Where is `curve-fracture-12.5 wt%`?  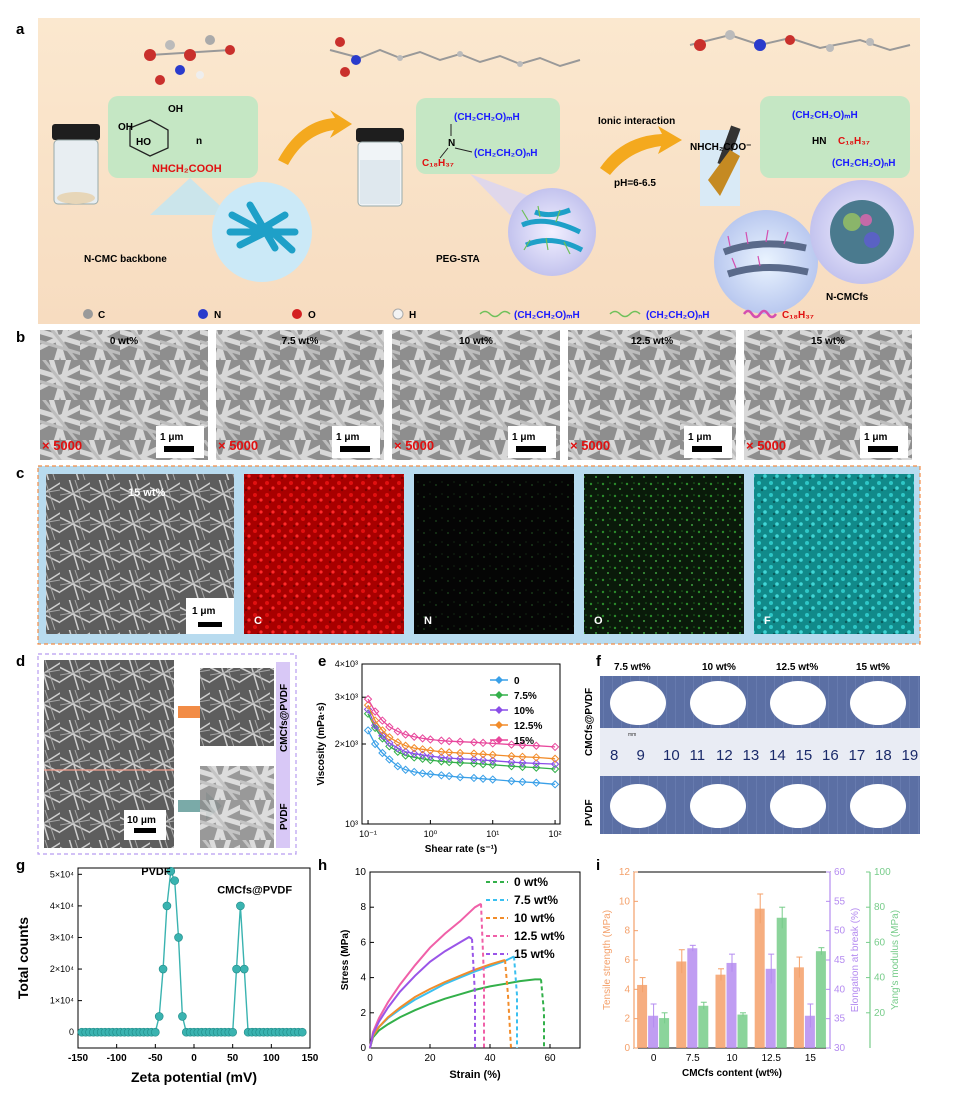 curve-fracture-12.5 wt% is located at coordinates (482, 975).